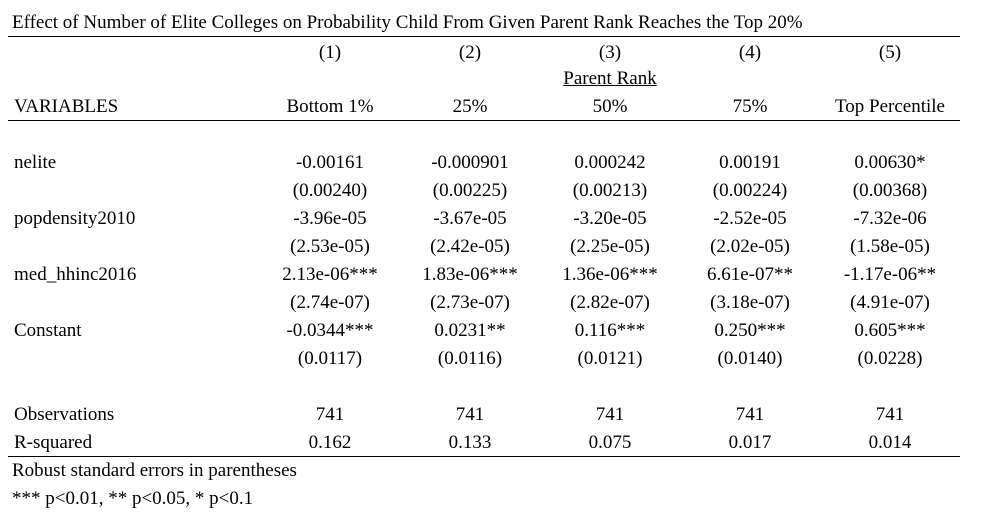  What do you see at coordinates (484, 456) in the screenshot?
I see `bottom-rule` at bounding box center [484, 456].